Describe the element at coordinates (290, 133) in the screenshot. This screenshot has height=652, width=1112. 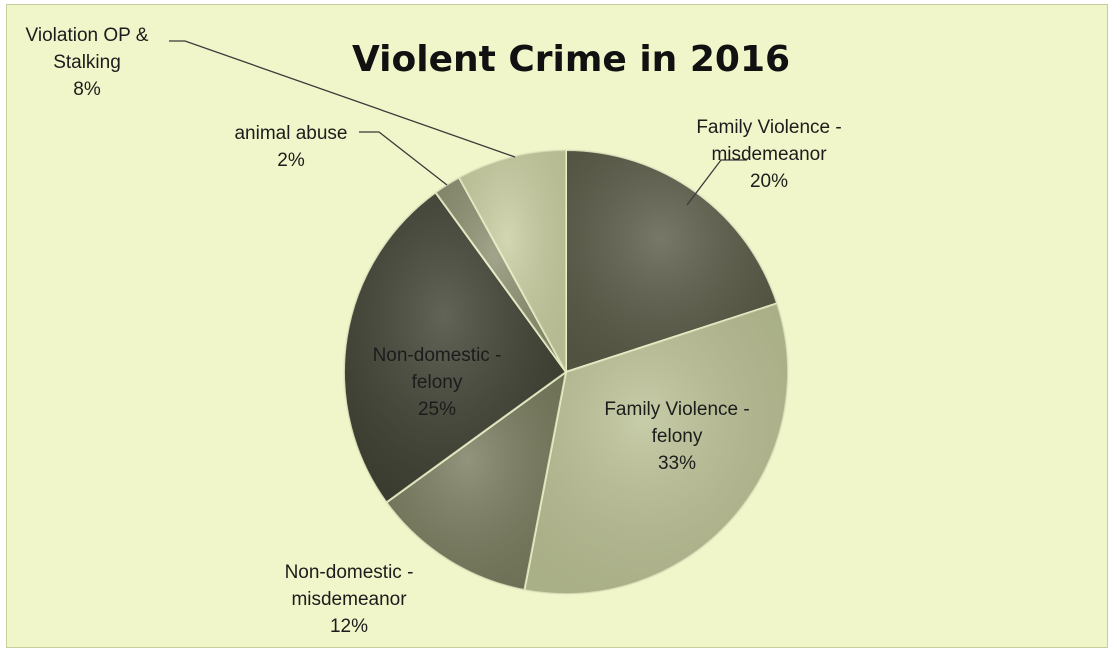
I see `slice-name-label: animal abuse` at that location.